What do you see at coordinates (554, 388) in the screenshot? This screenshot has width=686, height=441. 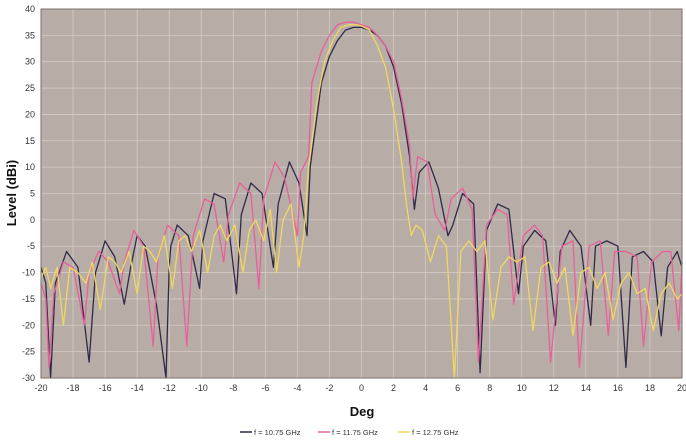 I see `x-tick-label: 12` at bounding box center [554, 388].